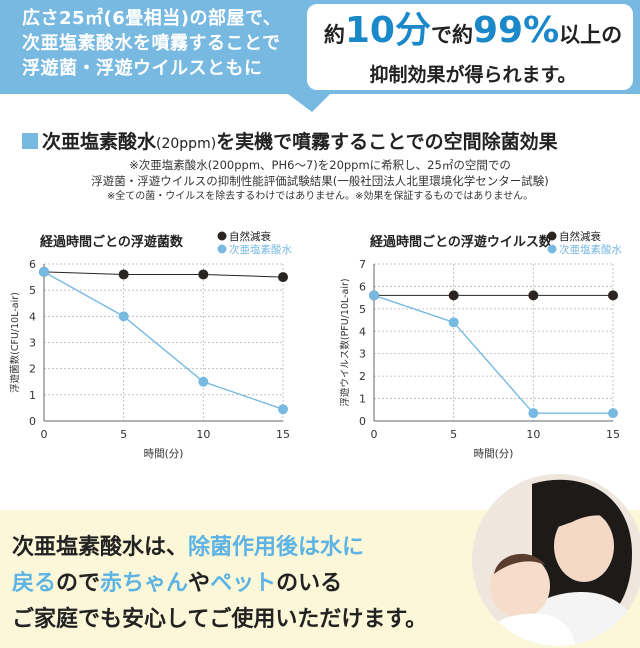 Image resolution: width=640 pixels, height=648 pixels. What do you see at coordinates (473, 75) in the screenshot?
I see `banner-right-line-2: 抑制効果が得られます。` at bounding box center [473, 75].